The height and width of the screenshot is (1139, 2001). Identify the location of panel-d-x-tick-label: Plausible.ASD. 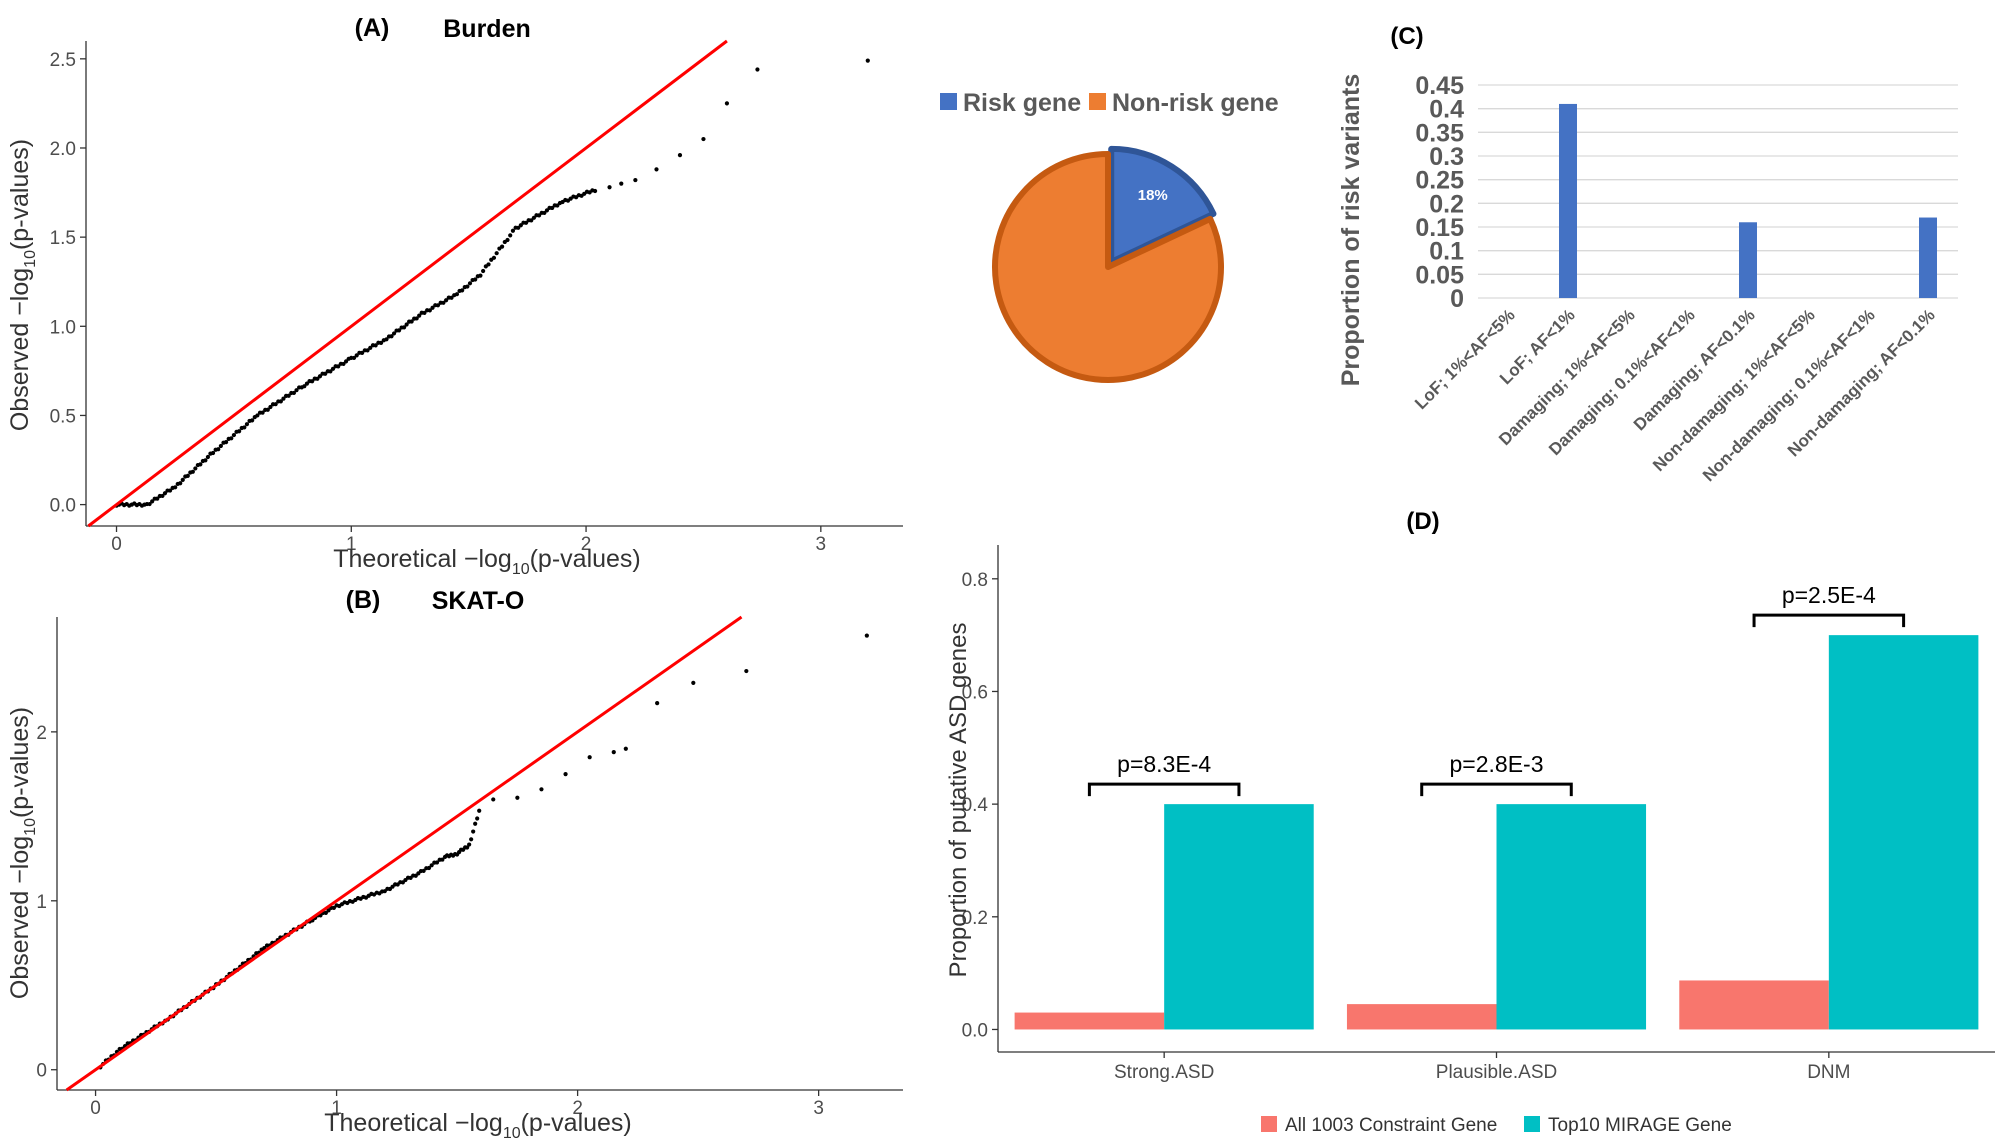
(1496, 1072).